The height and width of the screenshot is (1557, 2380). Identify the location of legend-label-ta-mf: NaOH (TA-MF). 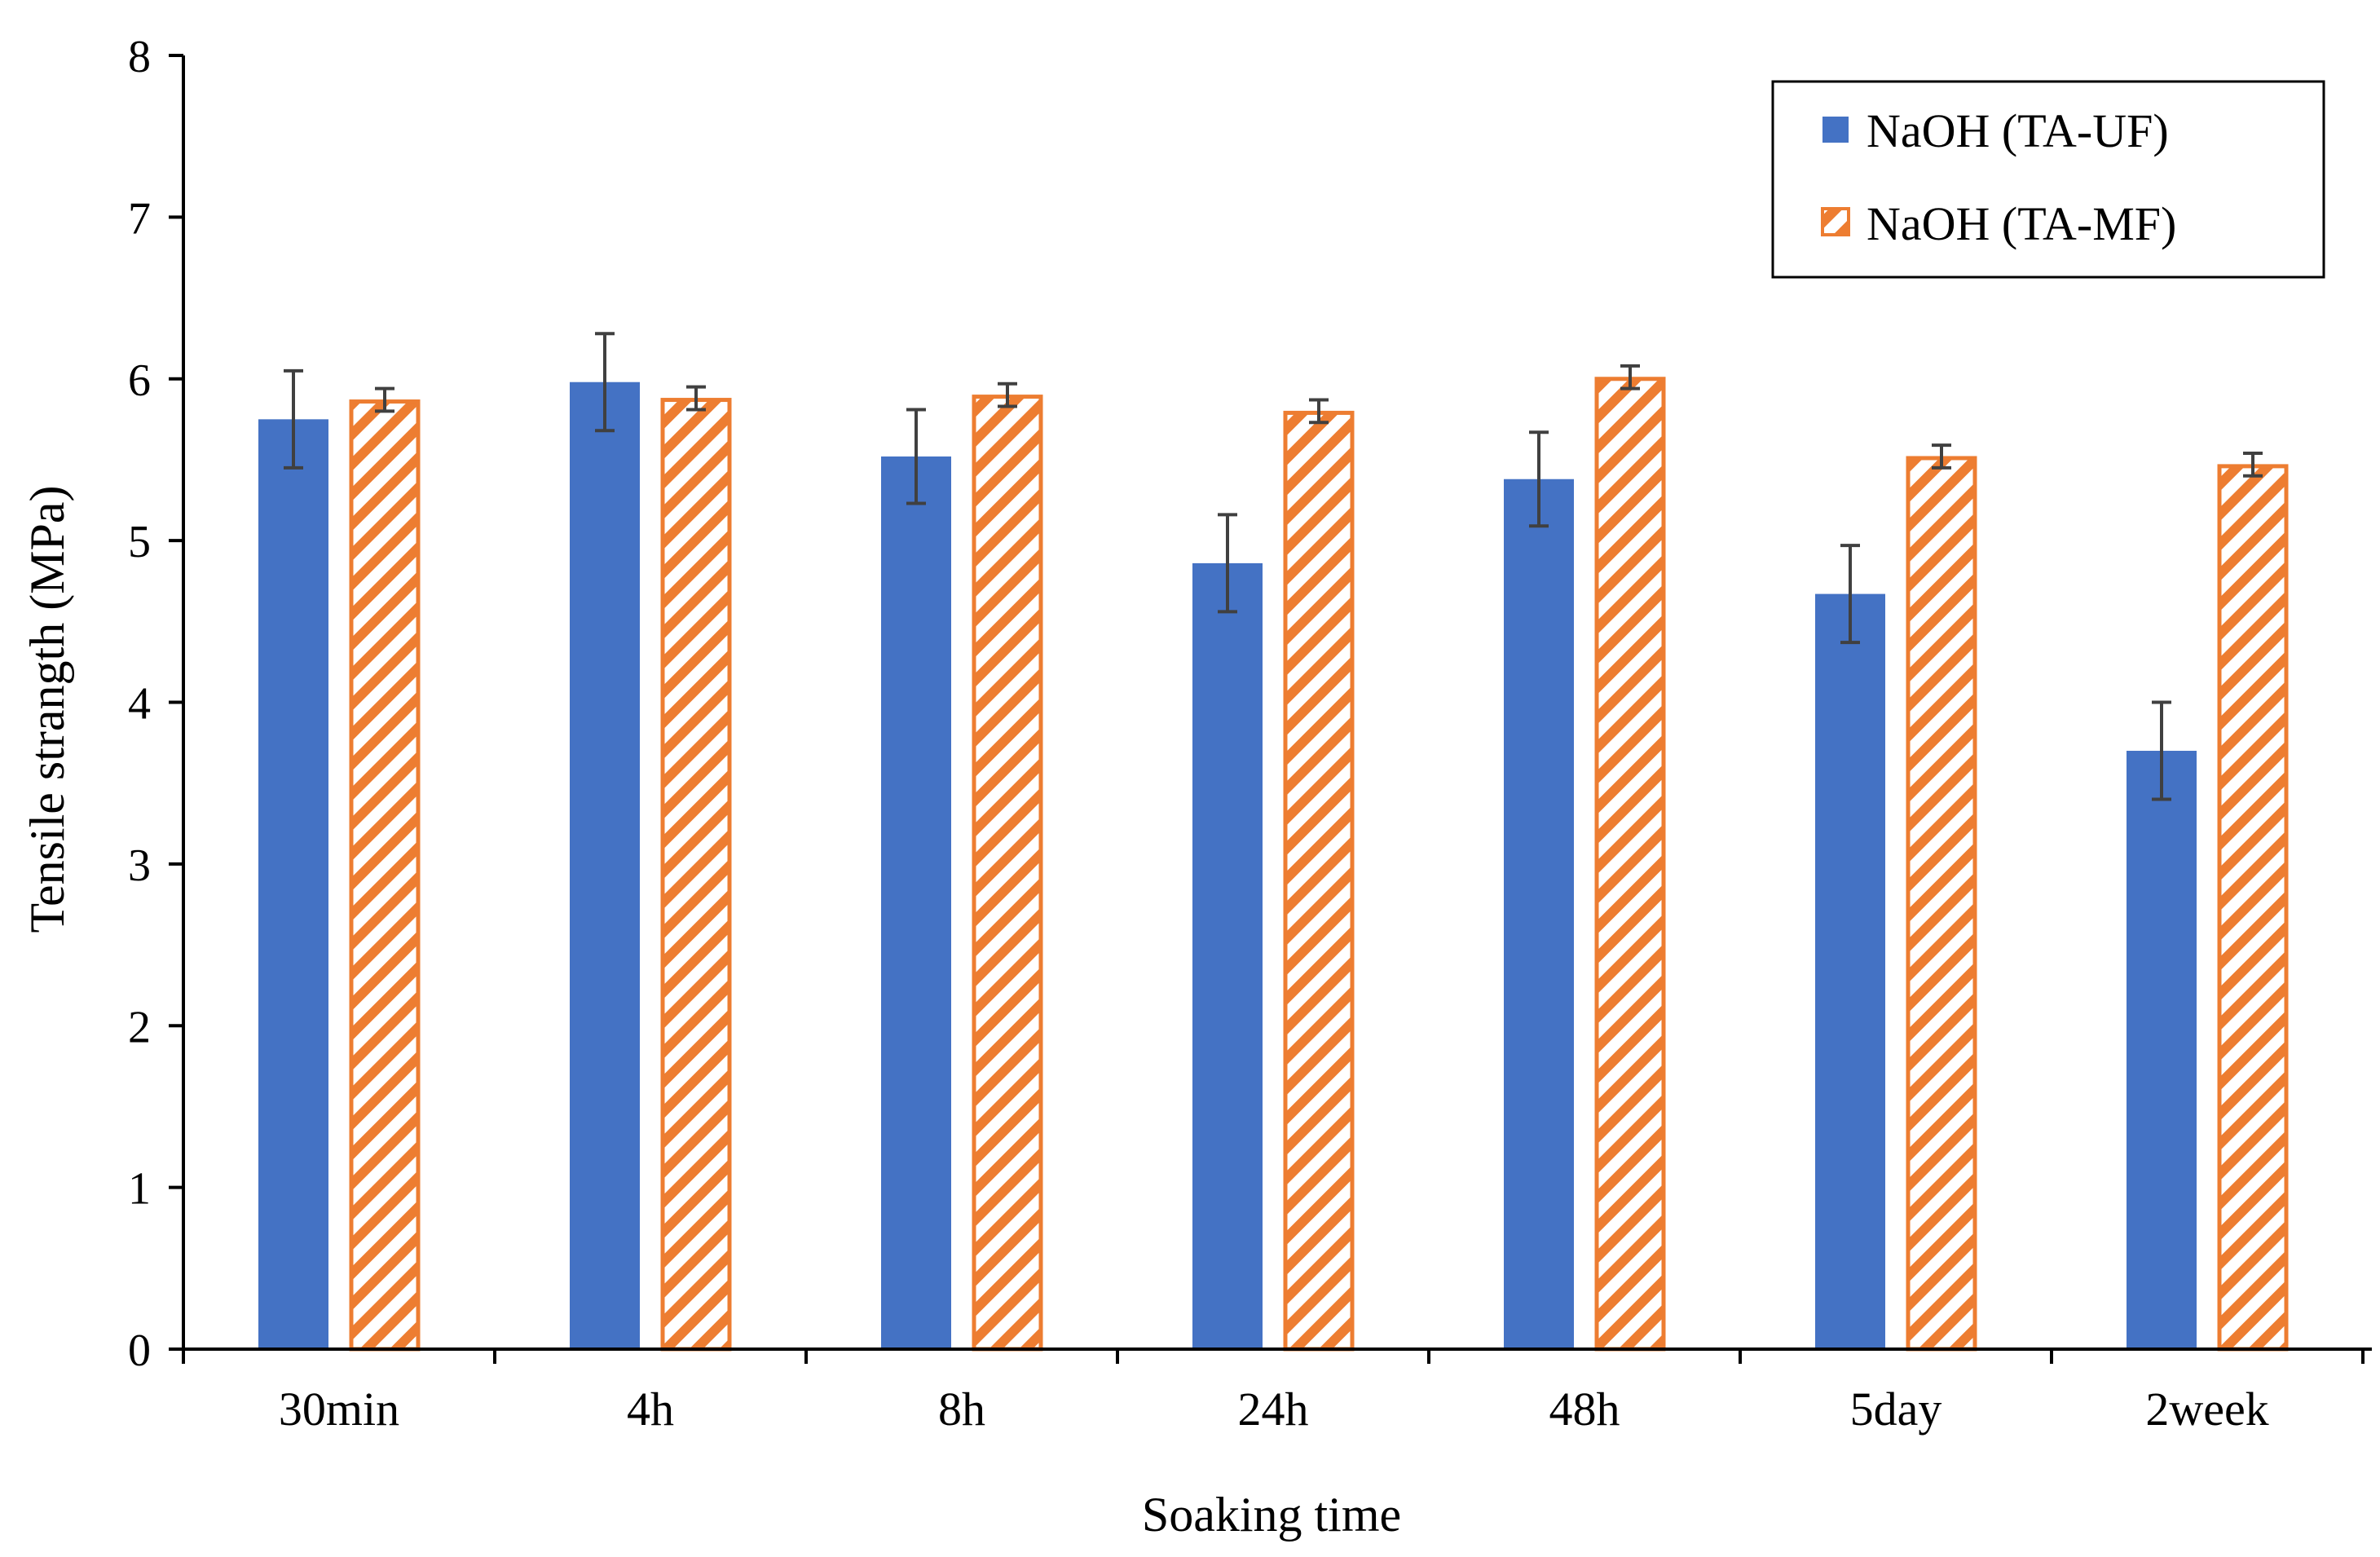
(2022, 223).